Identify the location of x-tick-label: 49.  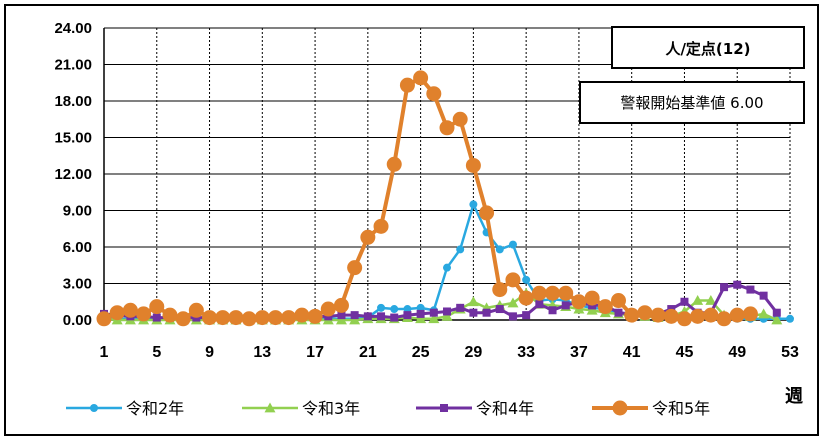
(737, 352).